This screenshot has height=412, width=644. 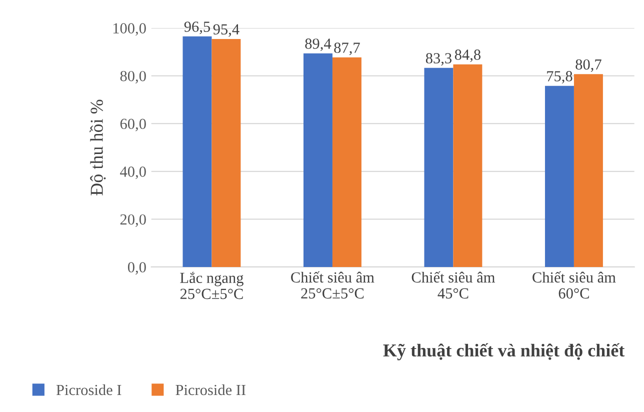 I want to click on data-label: 80,7, so click(x=589, y=65).